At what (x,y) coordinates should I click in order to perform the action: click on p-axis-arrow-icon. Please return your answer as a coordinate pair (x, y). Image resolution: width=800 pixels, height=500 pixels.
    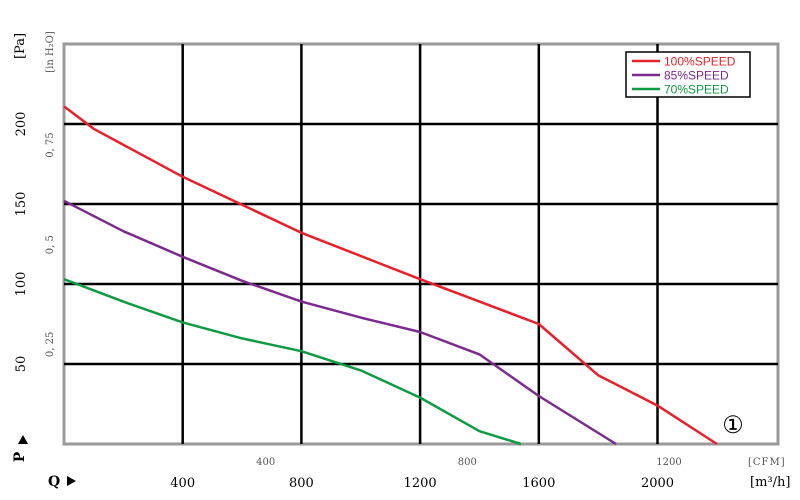
    Looking at the image, I should click on (23, 439).